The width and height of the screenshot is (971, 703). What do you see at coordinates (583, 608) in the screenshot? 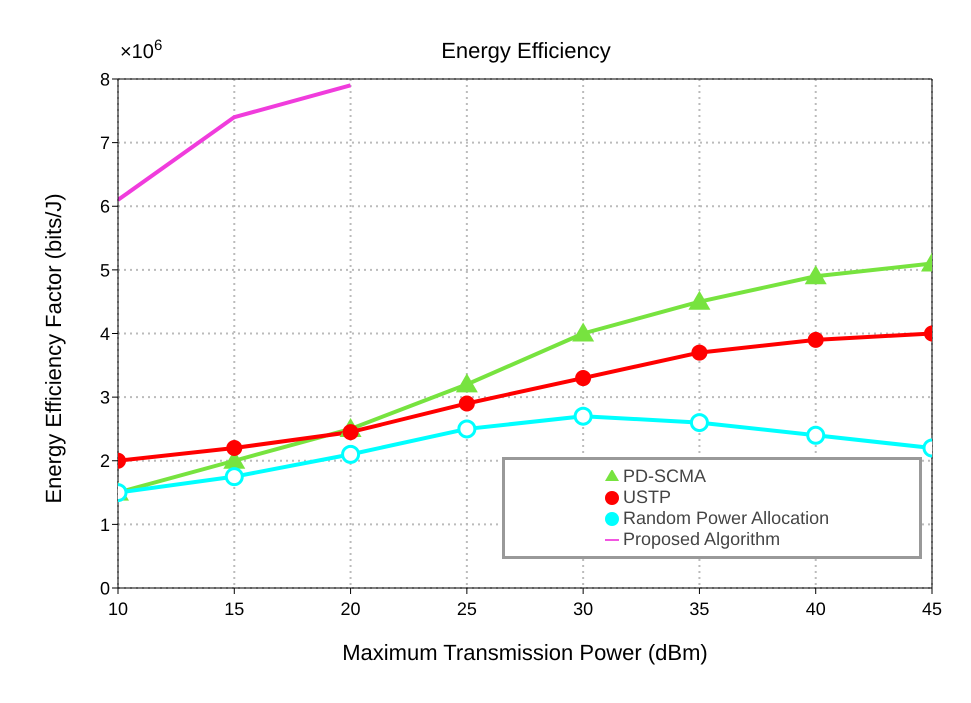
I see `x-tick-label: 30` at bounding box center [583, 608].